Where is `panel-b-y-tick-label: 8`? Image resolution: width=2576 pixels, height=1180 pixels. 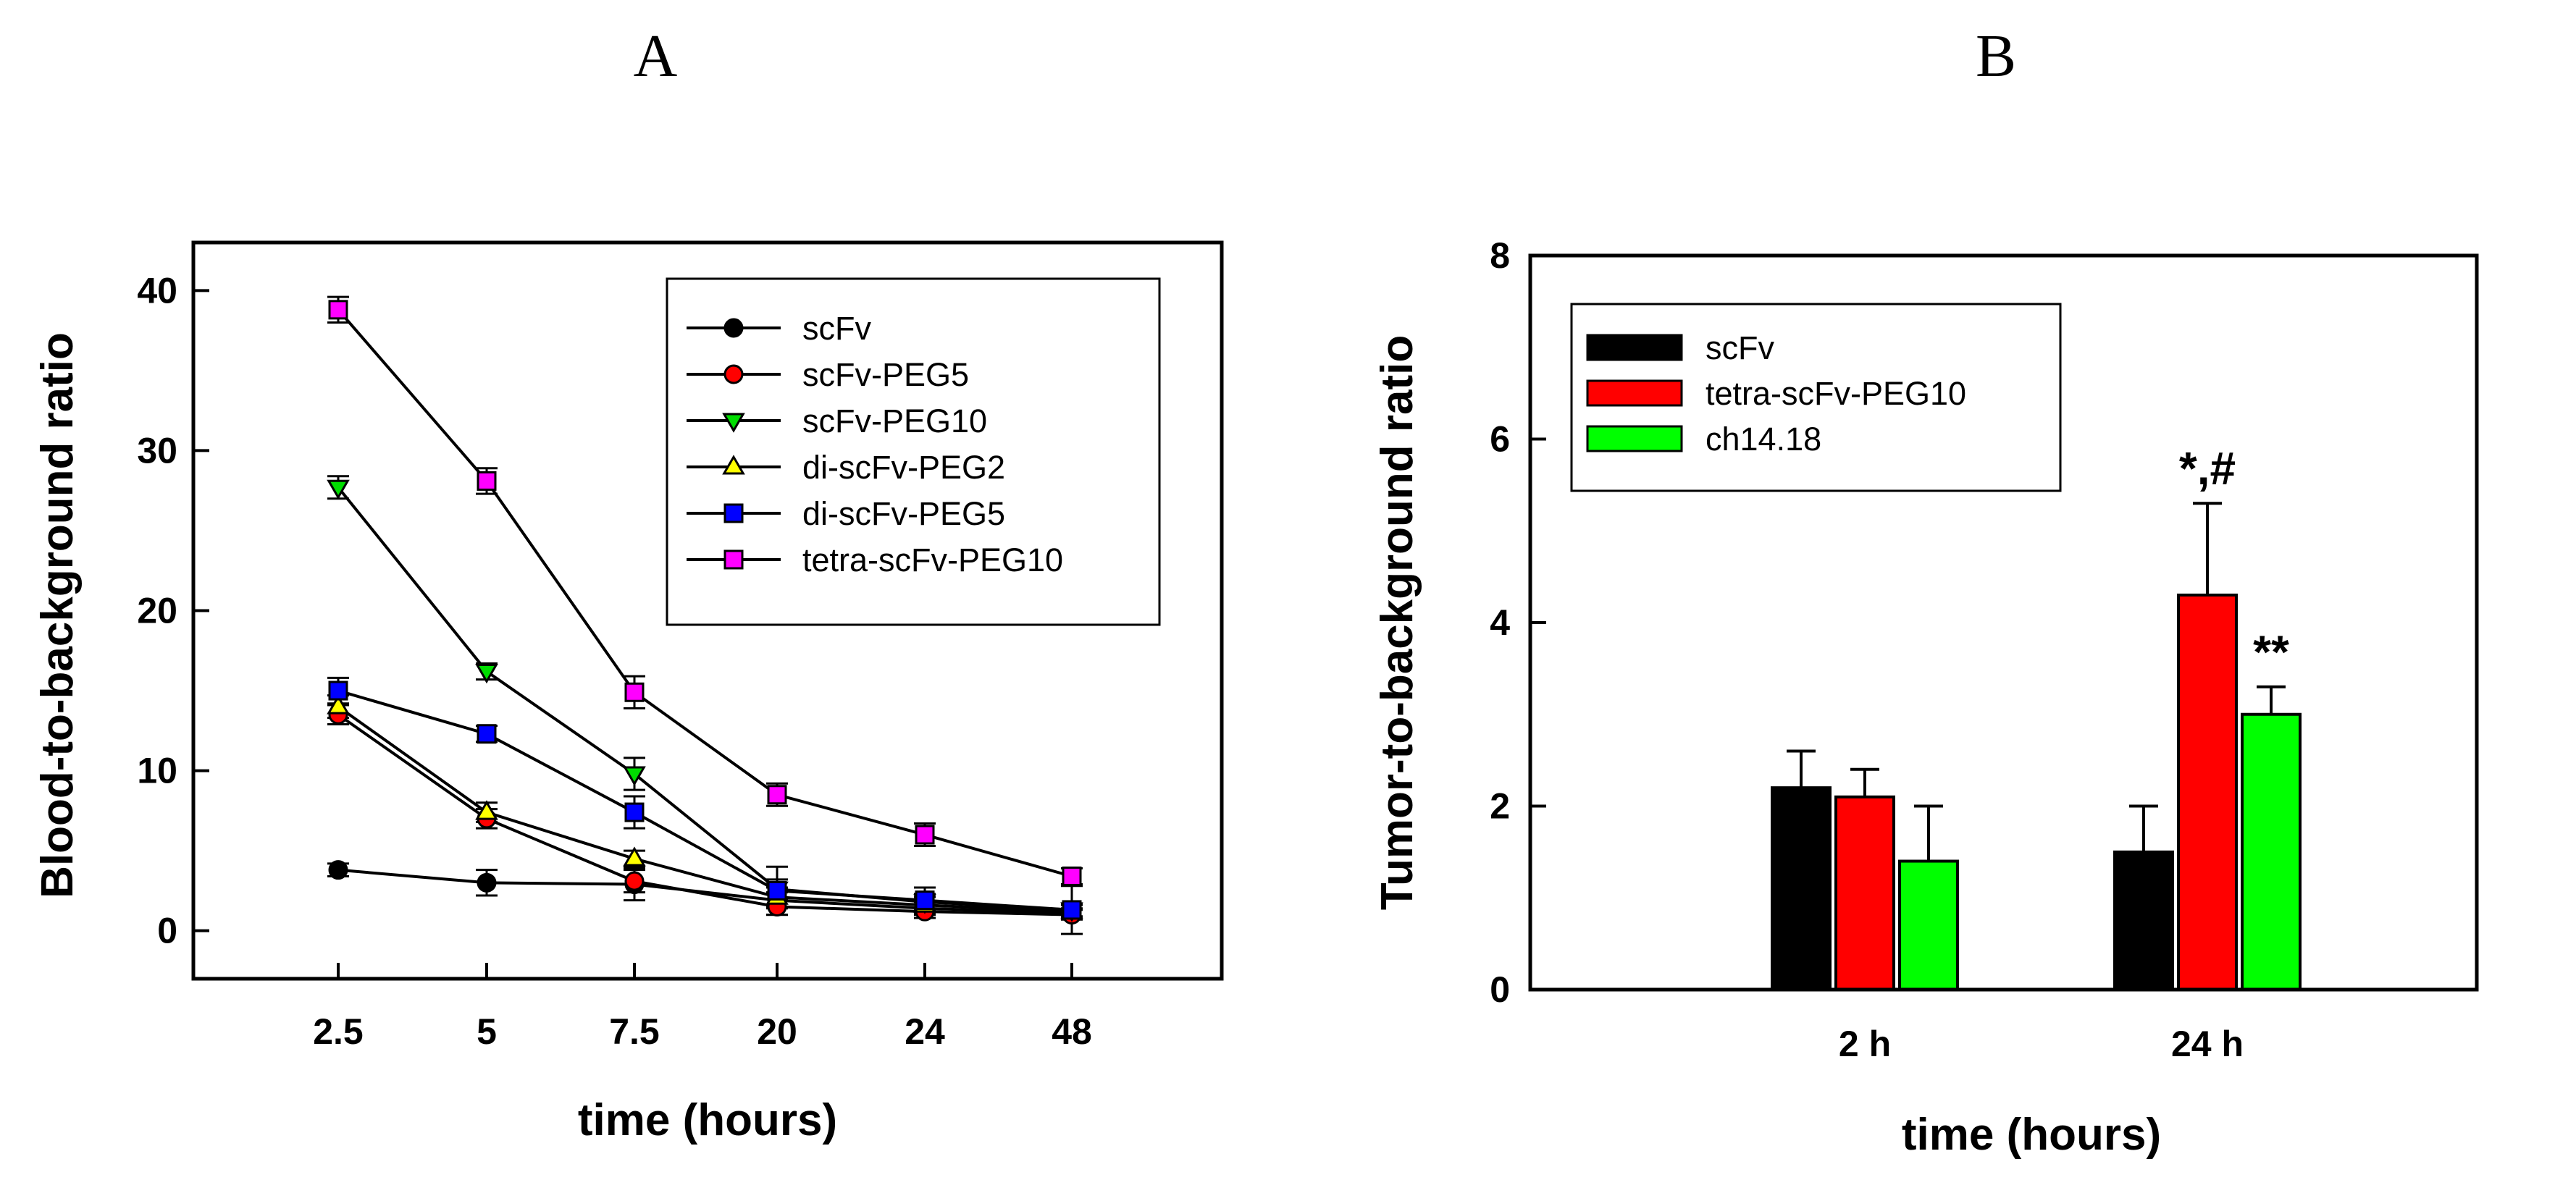 panel-b-y-tick-label: 8 is located at coordinates (1500, 256).